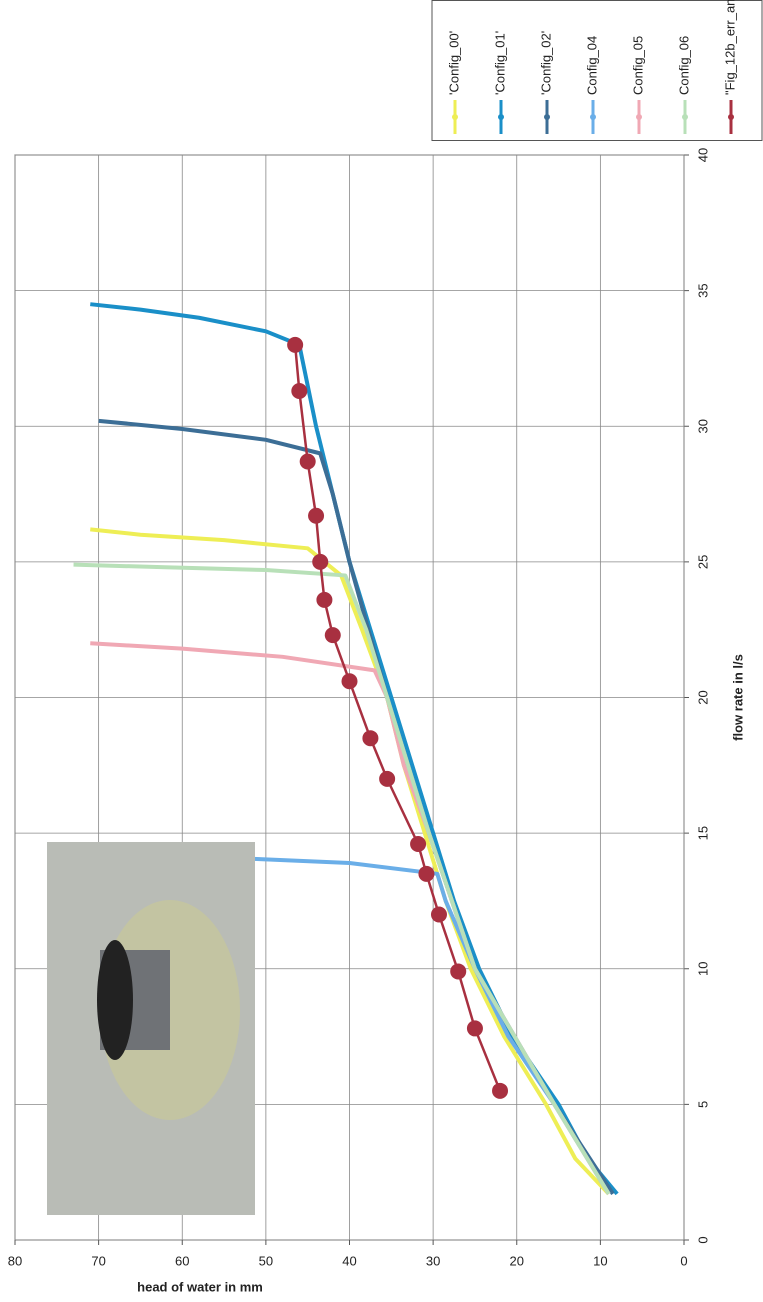 This screenshot has height=1302, width=763. I want to click on x-tick-label: 10, so click(702, 969).